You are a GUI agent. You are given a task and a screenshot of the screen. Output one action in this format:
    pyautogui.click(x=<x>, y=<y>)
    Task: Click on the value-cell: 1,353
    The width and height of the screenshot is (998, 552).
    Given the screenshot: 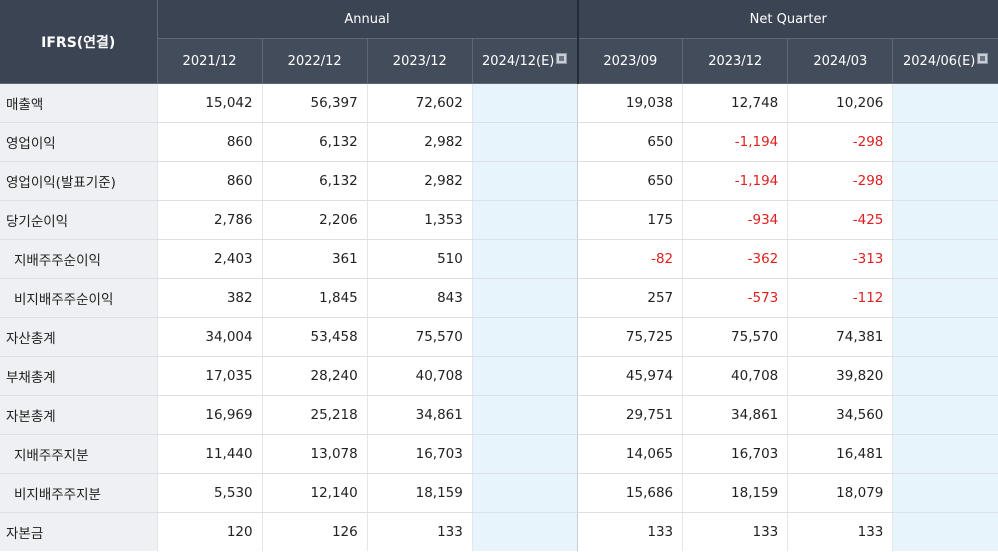 What is the action you would take?
    pyautogui.click(x=419, y=220)
    